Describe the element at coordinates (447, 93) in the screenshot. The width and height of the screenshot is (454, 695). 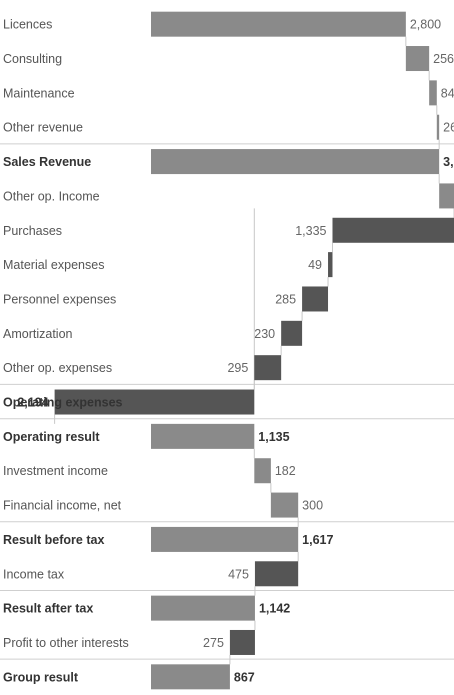
I see `value-label: 84` at that location.